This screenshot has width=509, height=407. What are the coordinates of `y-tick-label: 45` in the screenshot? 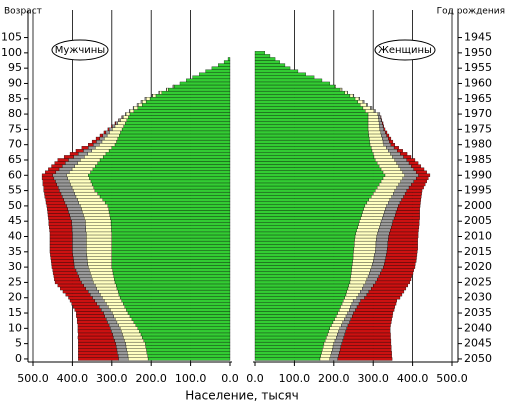 It's located at (15, 220).